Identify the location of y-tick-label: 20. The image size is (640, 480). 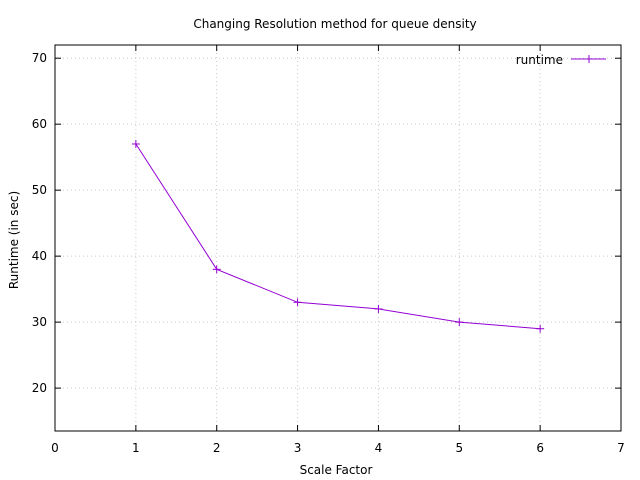
(39, 388).